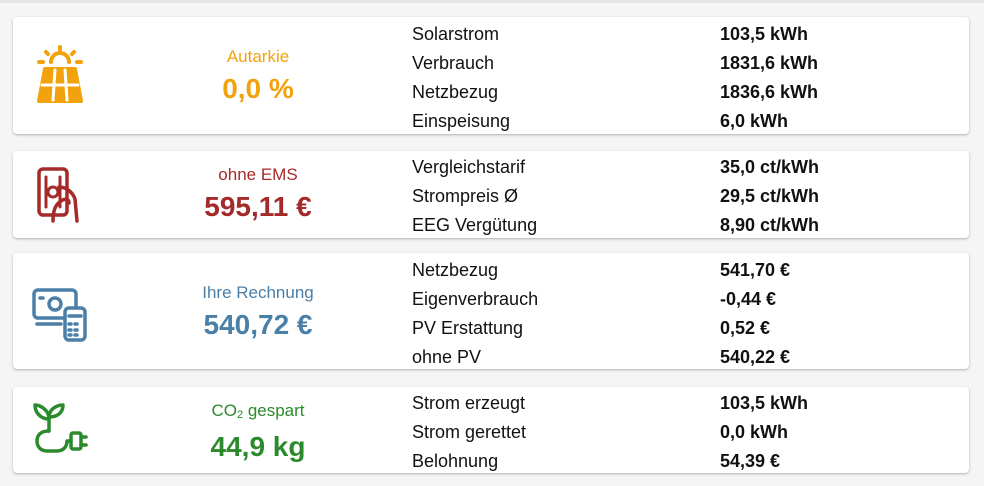 Image resolution: width=984 pixels, height=486 pixels. Describe the element at coordinates (469, 432) in the screenshot. I see `stat-label: Strom gerettet` at that location.